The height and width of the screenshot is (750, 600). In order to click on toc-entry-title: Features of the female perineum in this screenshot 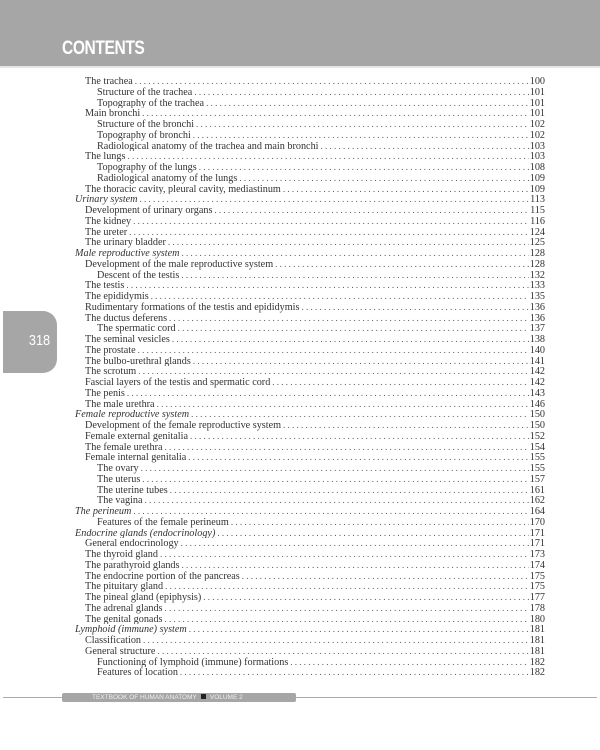, I will do `click(163, 522)`.